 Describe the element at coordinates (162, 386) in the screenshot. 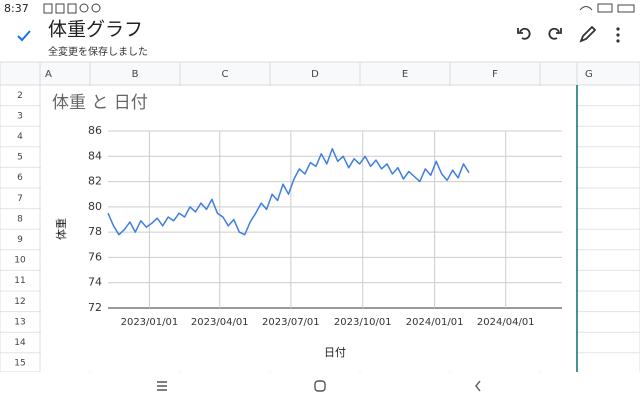

I see `nav-menu` at that location.